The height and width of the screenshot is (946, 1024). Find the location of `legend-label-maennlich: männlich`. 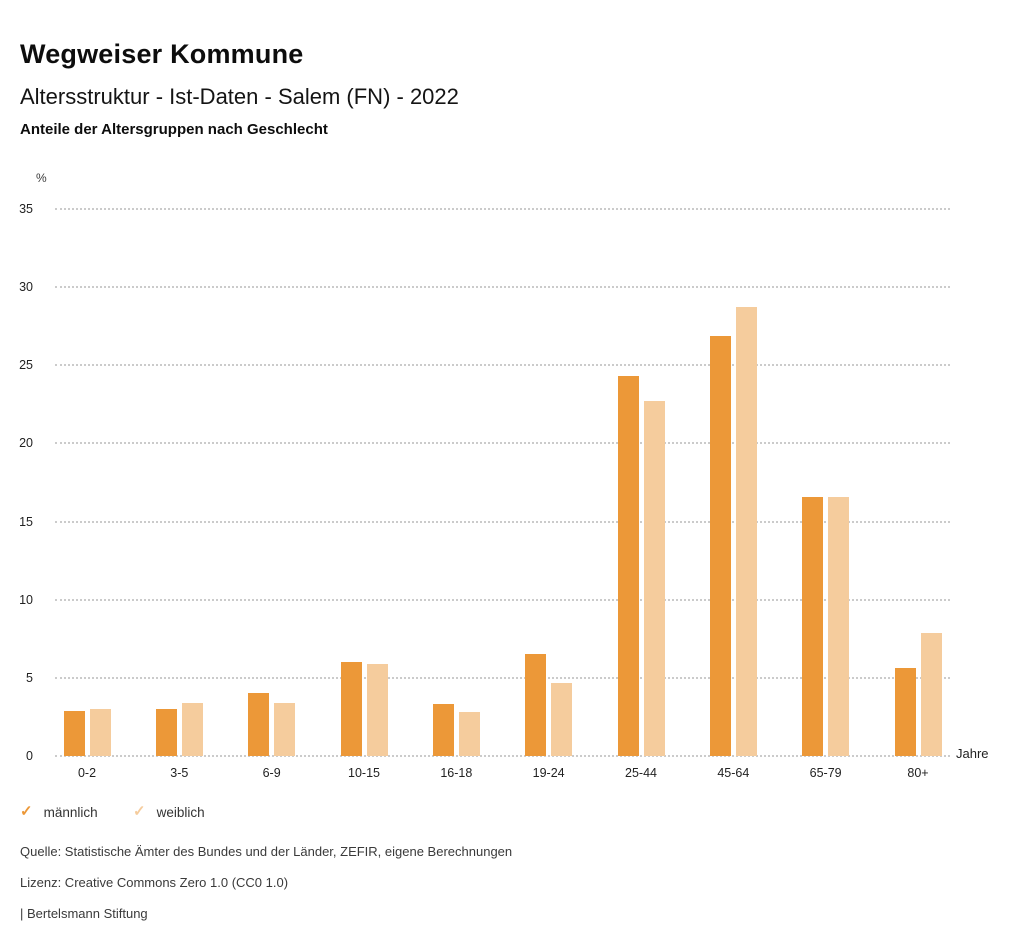

legend-label-maennlich: männlich is located at coordinates (70, 812).